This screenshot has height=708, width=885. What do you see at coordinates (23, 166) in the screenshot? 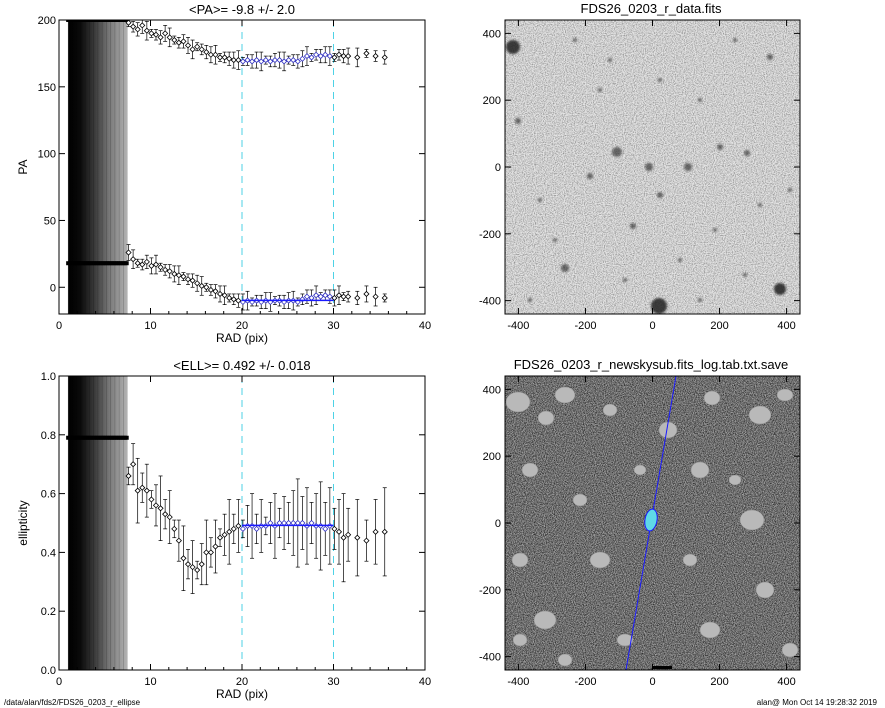
I see `pa-y-label: PA` at bounding box center [23, 166].